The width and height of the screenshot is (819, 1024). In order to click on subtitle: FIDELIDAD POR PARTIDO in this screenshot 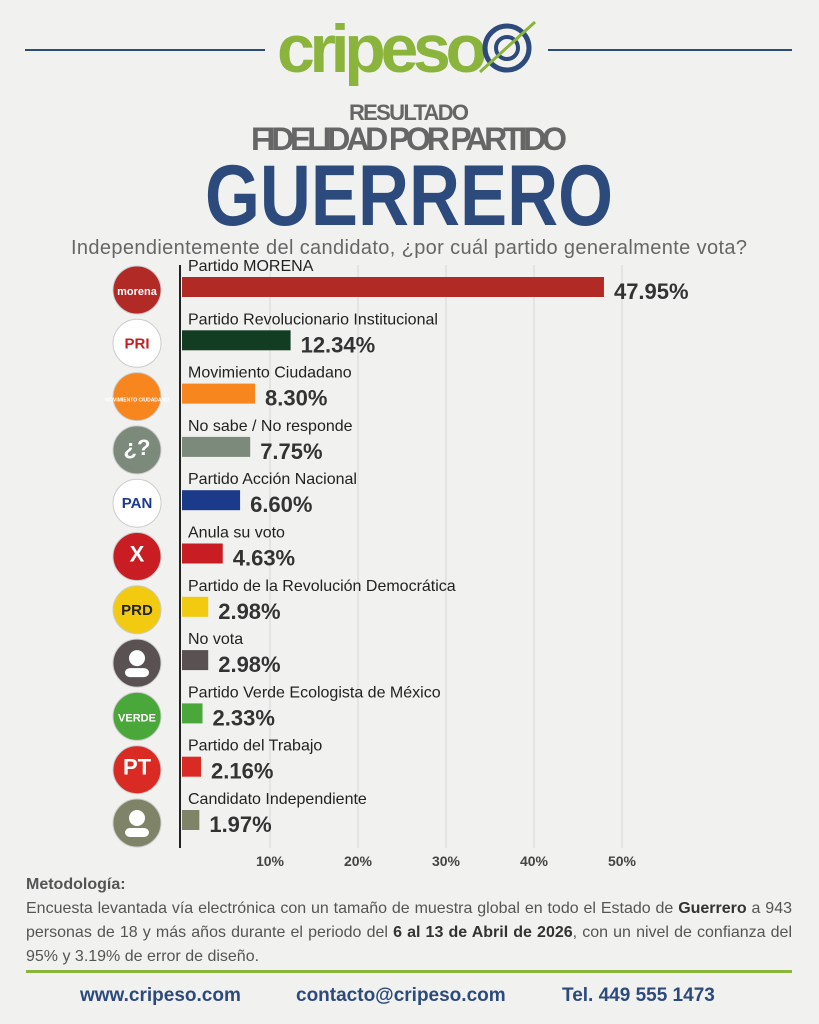, I will do `click(409, 139)`.